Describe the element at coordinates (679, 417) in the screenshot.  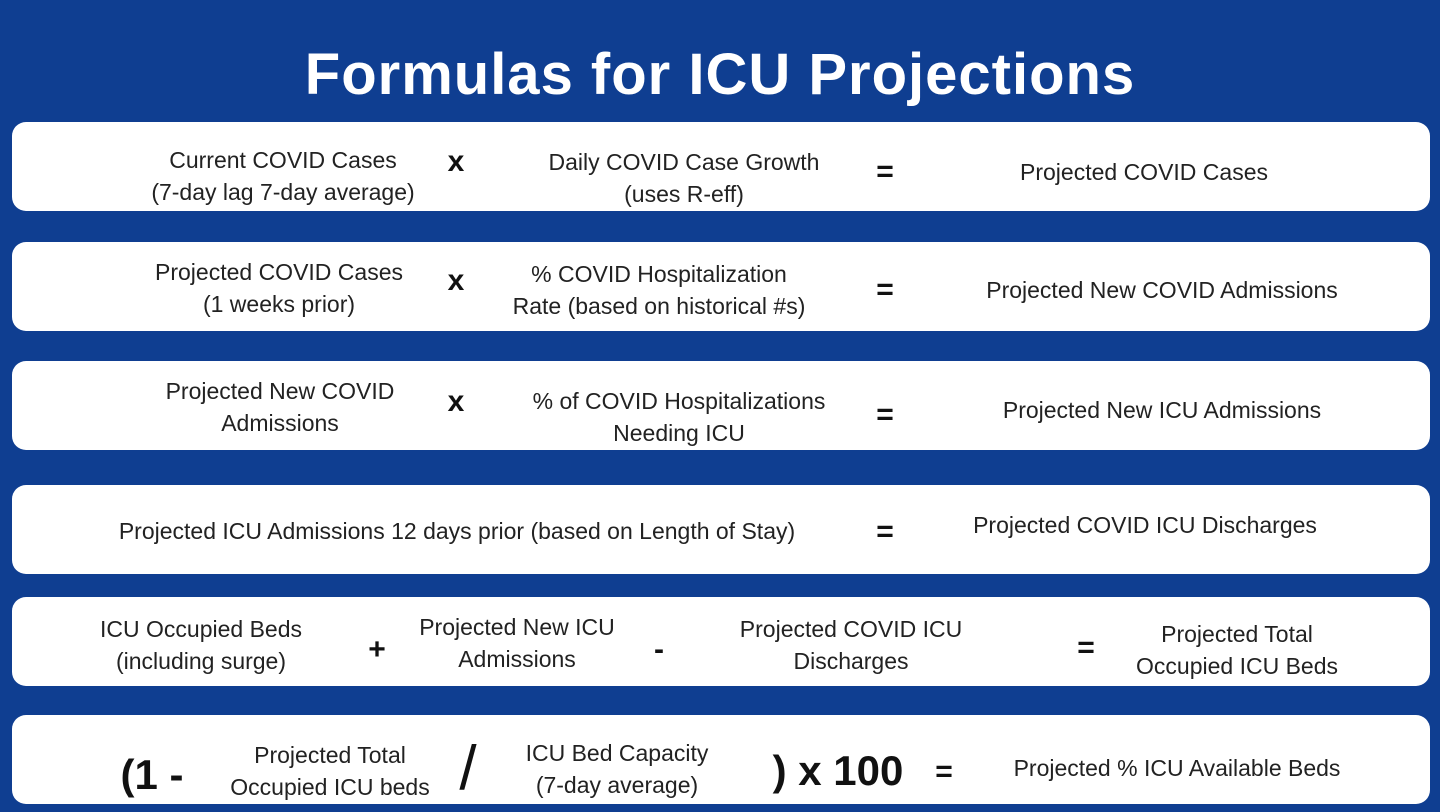
I see `term-hospitalizations-needing-icu: % of COVID Hospitalizations Needing ICU` at that location.